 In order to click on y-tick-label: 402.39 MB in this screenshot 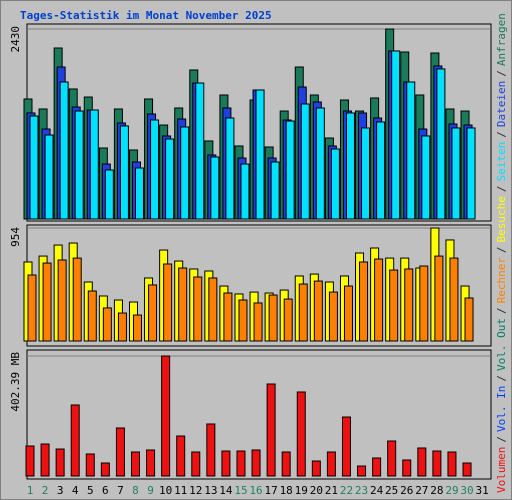, I will do `click(15, 382)`.